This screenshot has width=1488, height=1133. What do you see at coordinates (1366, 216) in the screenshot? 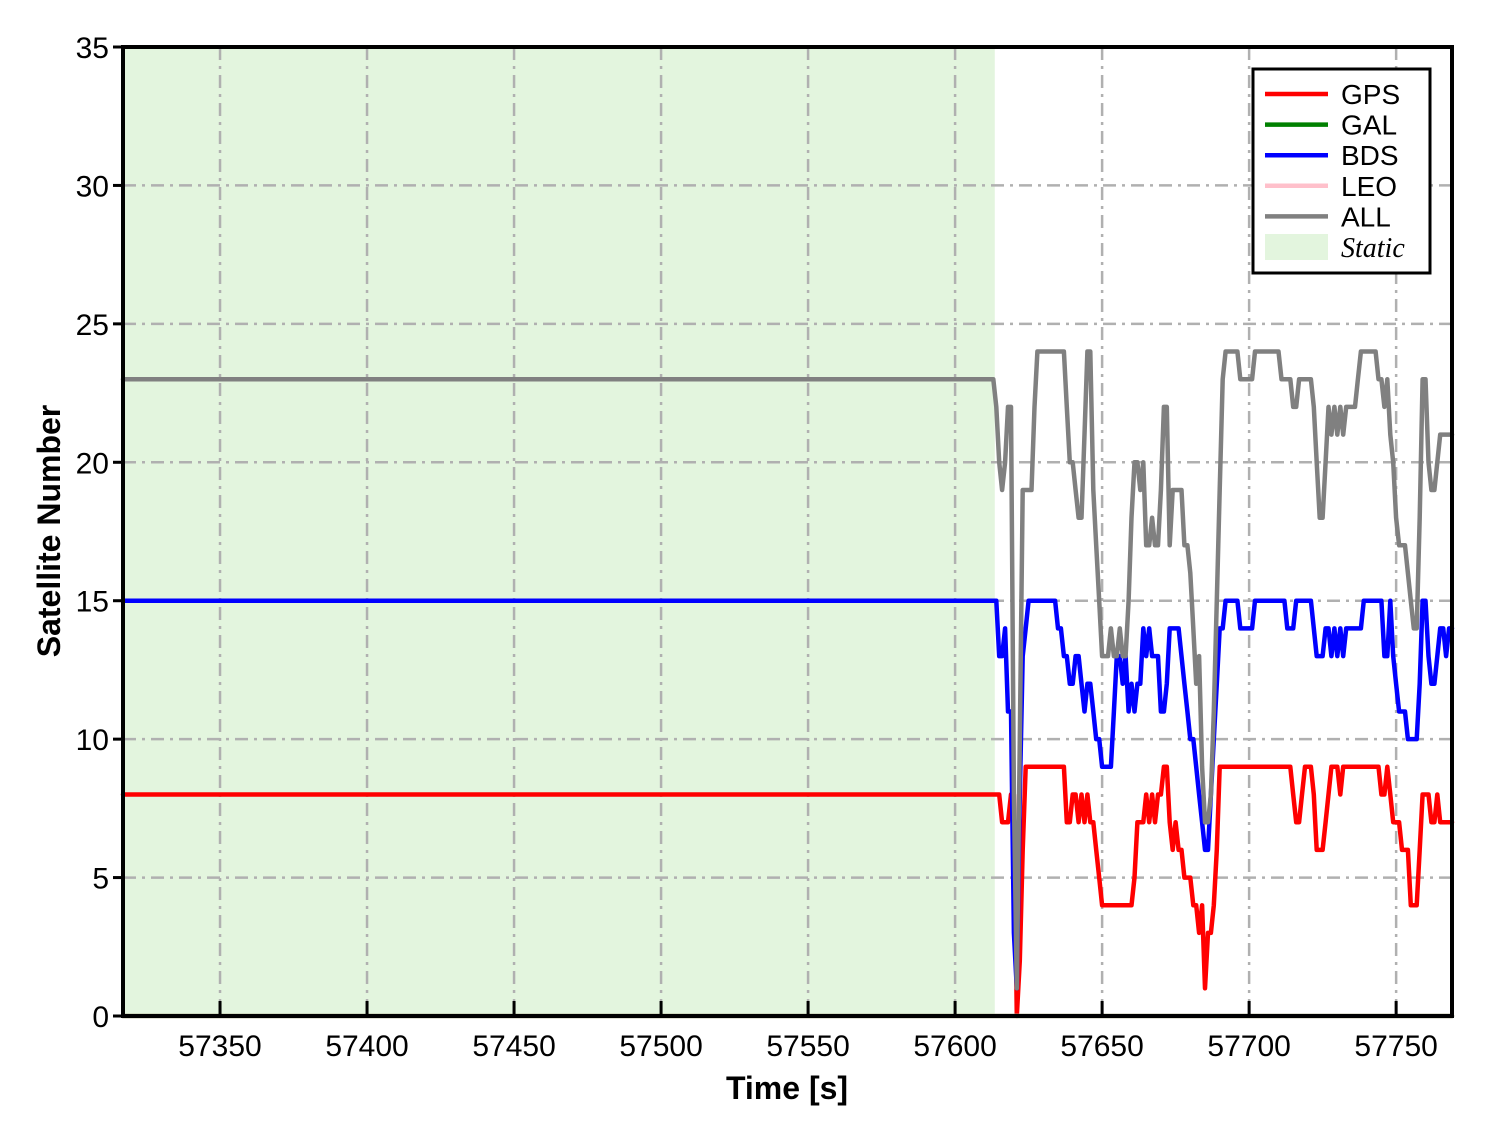
I see `legend-label-all: ALL` at bounding box center [1366, 216].